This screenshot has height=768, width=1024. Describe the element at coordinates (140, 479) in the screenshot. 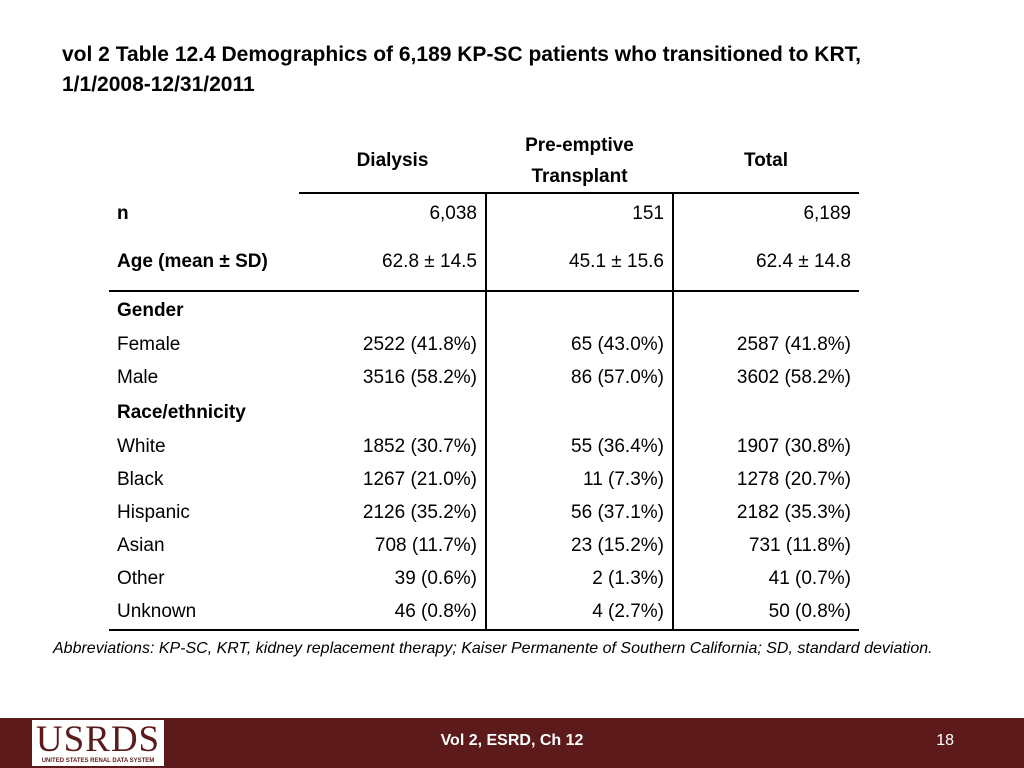

I see `row-label: Black` at that location.